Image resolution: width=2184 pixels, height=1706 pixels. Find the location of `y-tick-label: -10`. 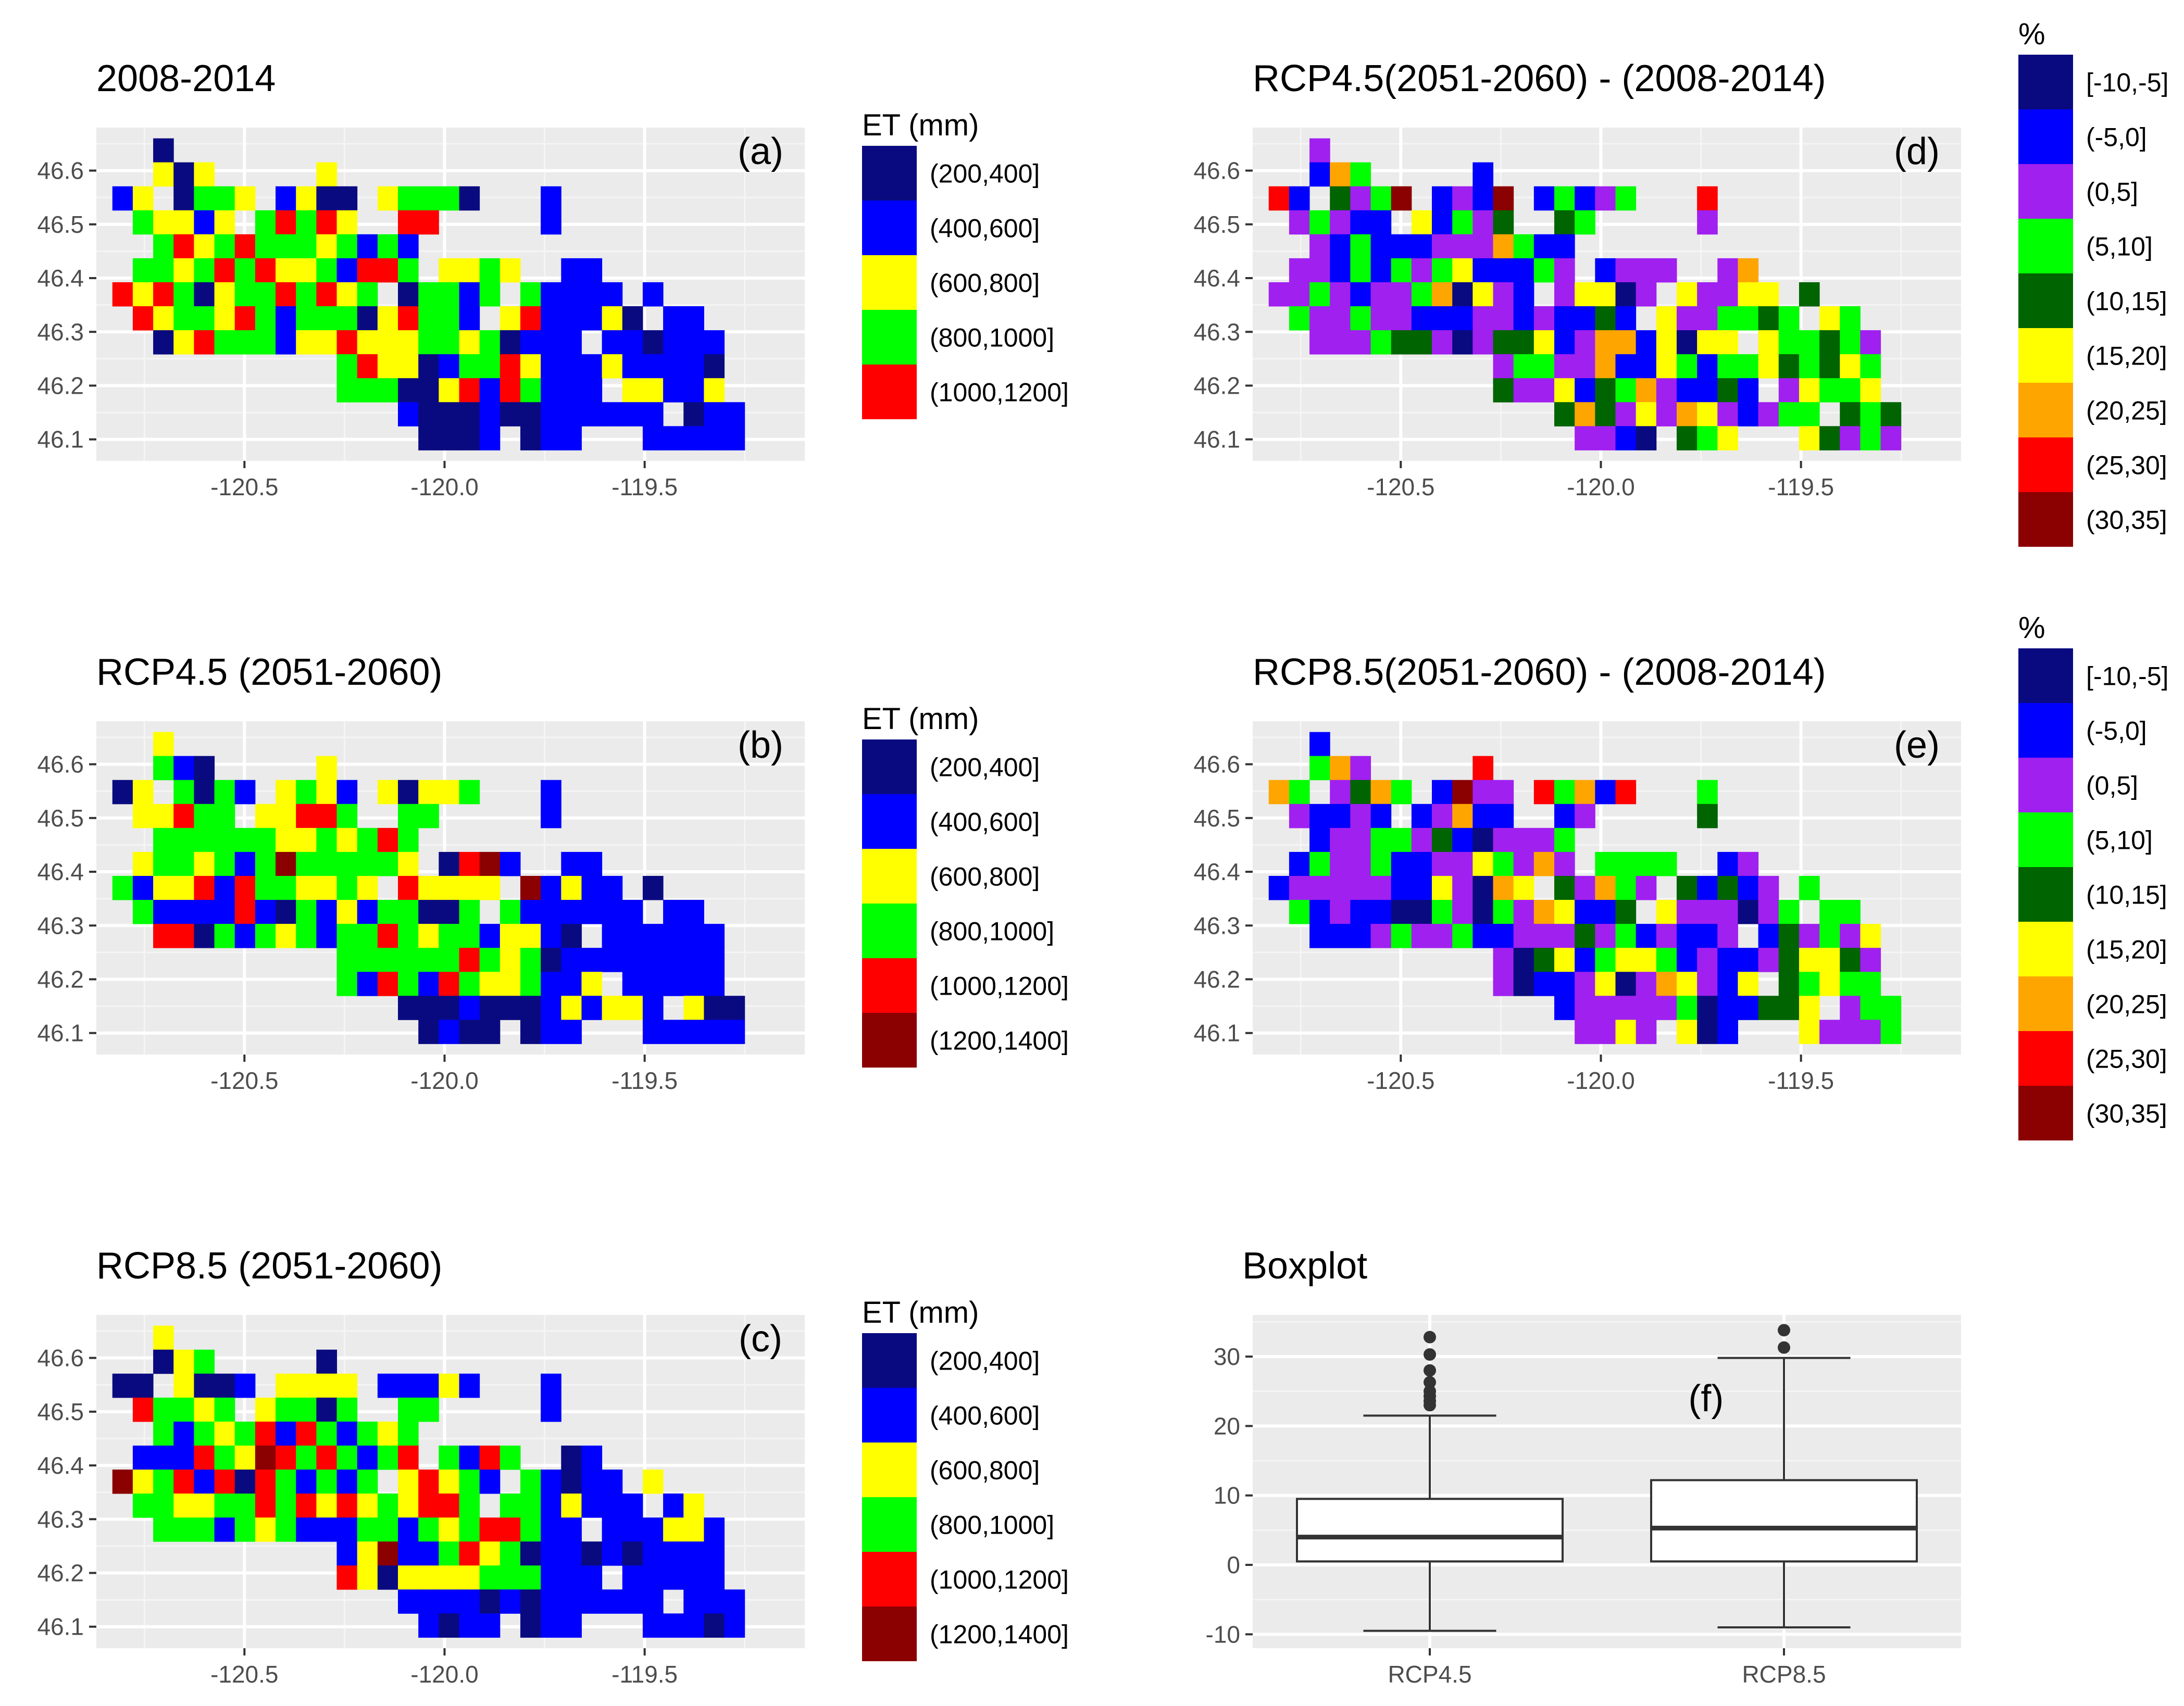

y-tick-label: -10 is located at coordinates (1223, 1635).